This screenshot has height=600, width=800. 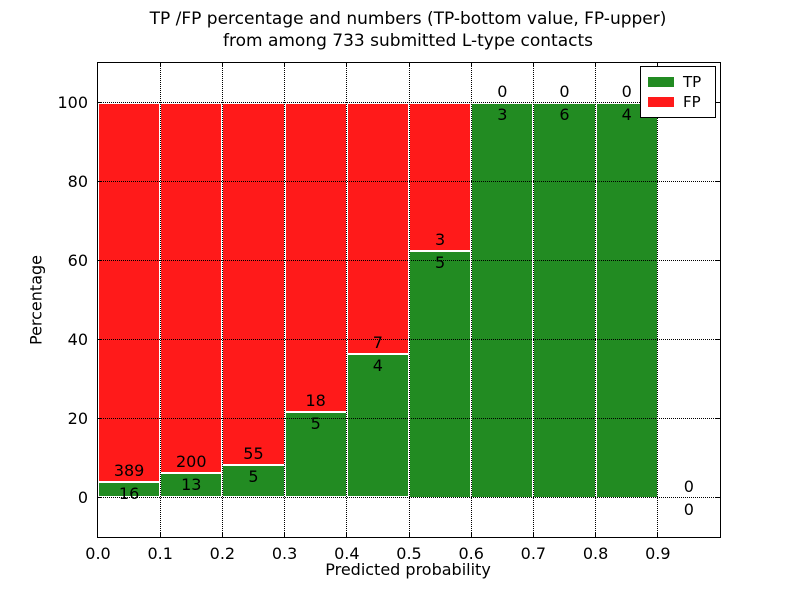 What do you see at coordinates (77, 339) in the screenshot?
I see `y-tick-label: 40` at bounding box center [77, 339].